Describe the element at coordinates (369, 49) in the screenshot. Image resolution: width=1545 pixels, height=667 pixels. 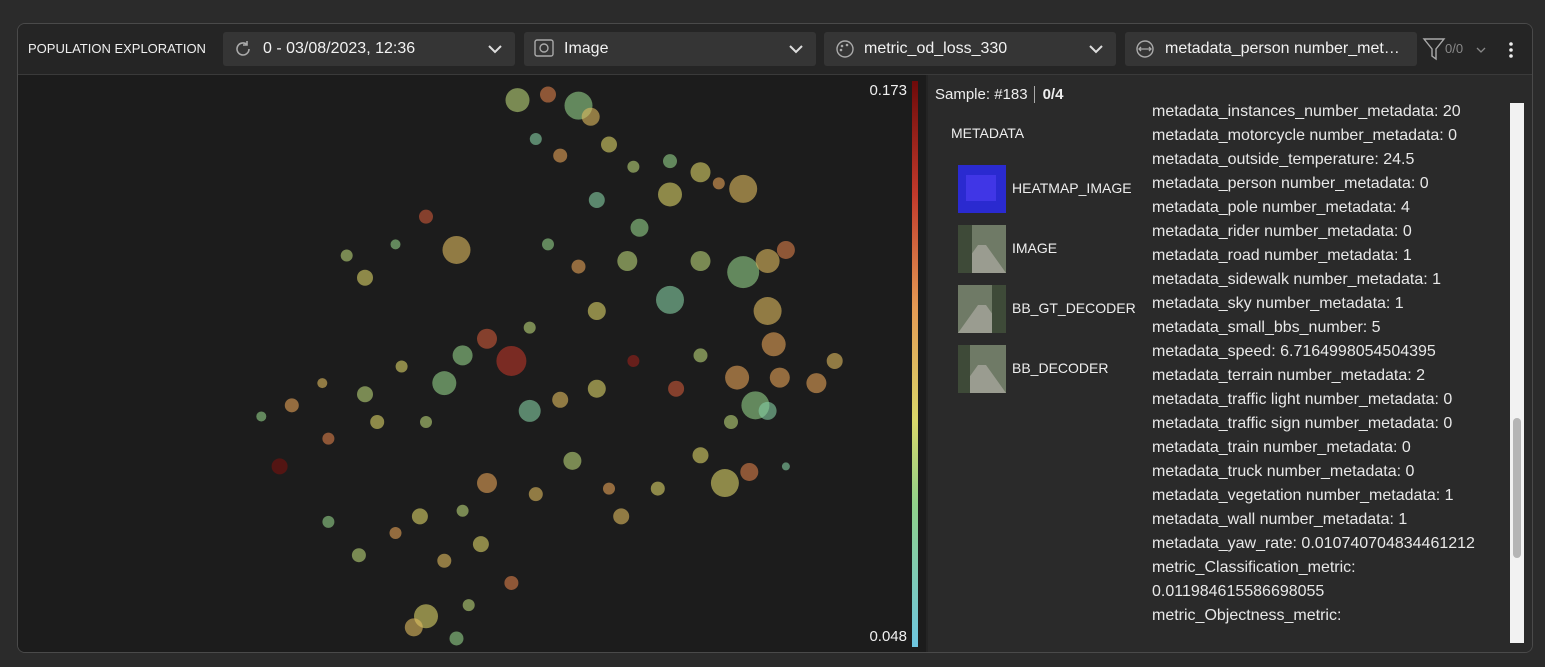
I see `version-select: 0 - 03/08/2023, 12:36` at that location.